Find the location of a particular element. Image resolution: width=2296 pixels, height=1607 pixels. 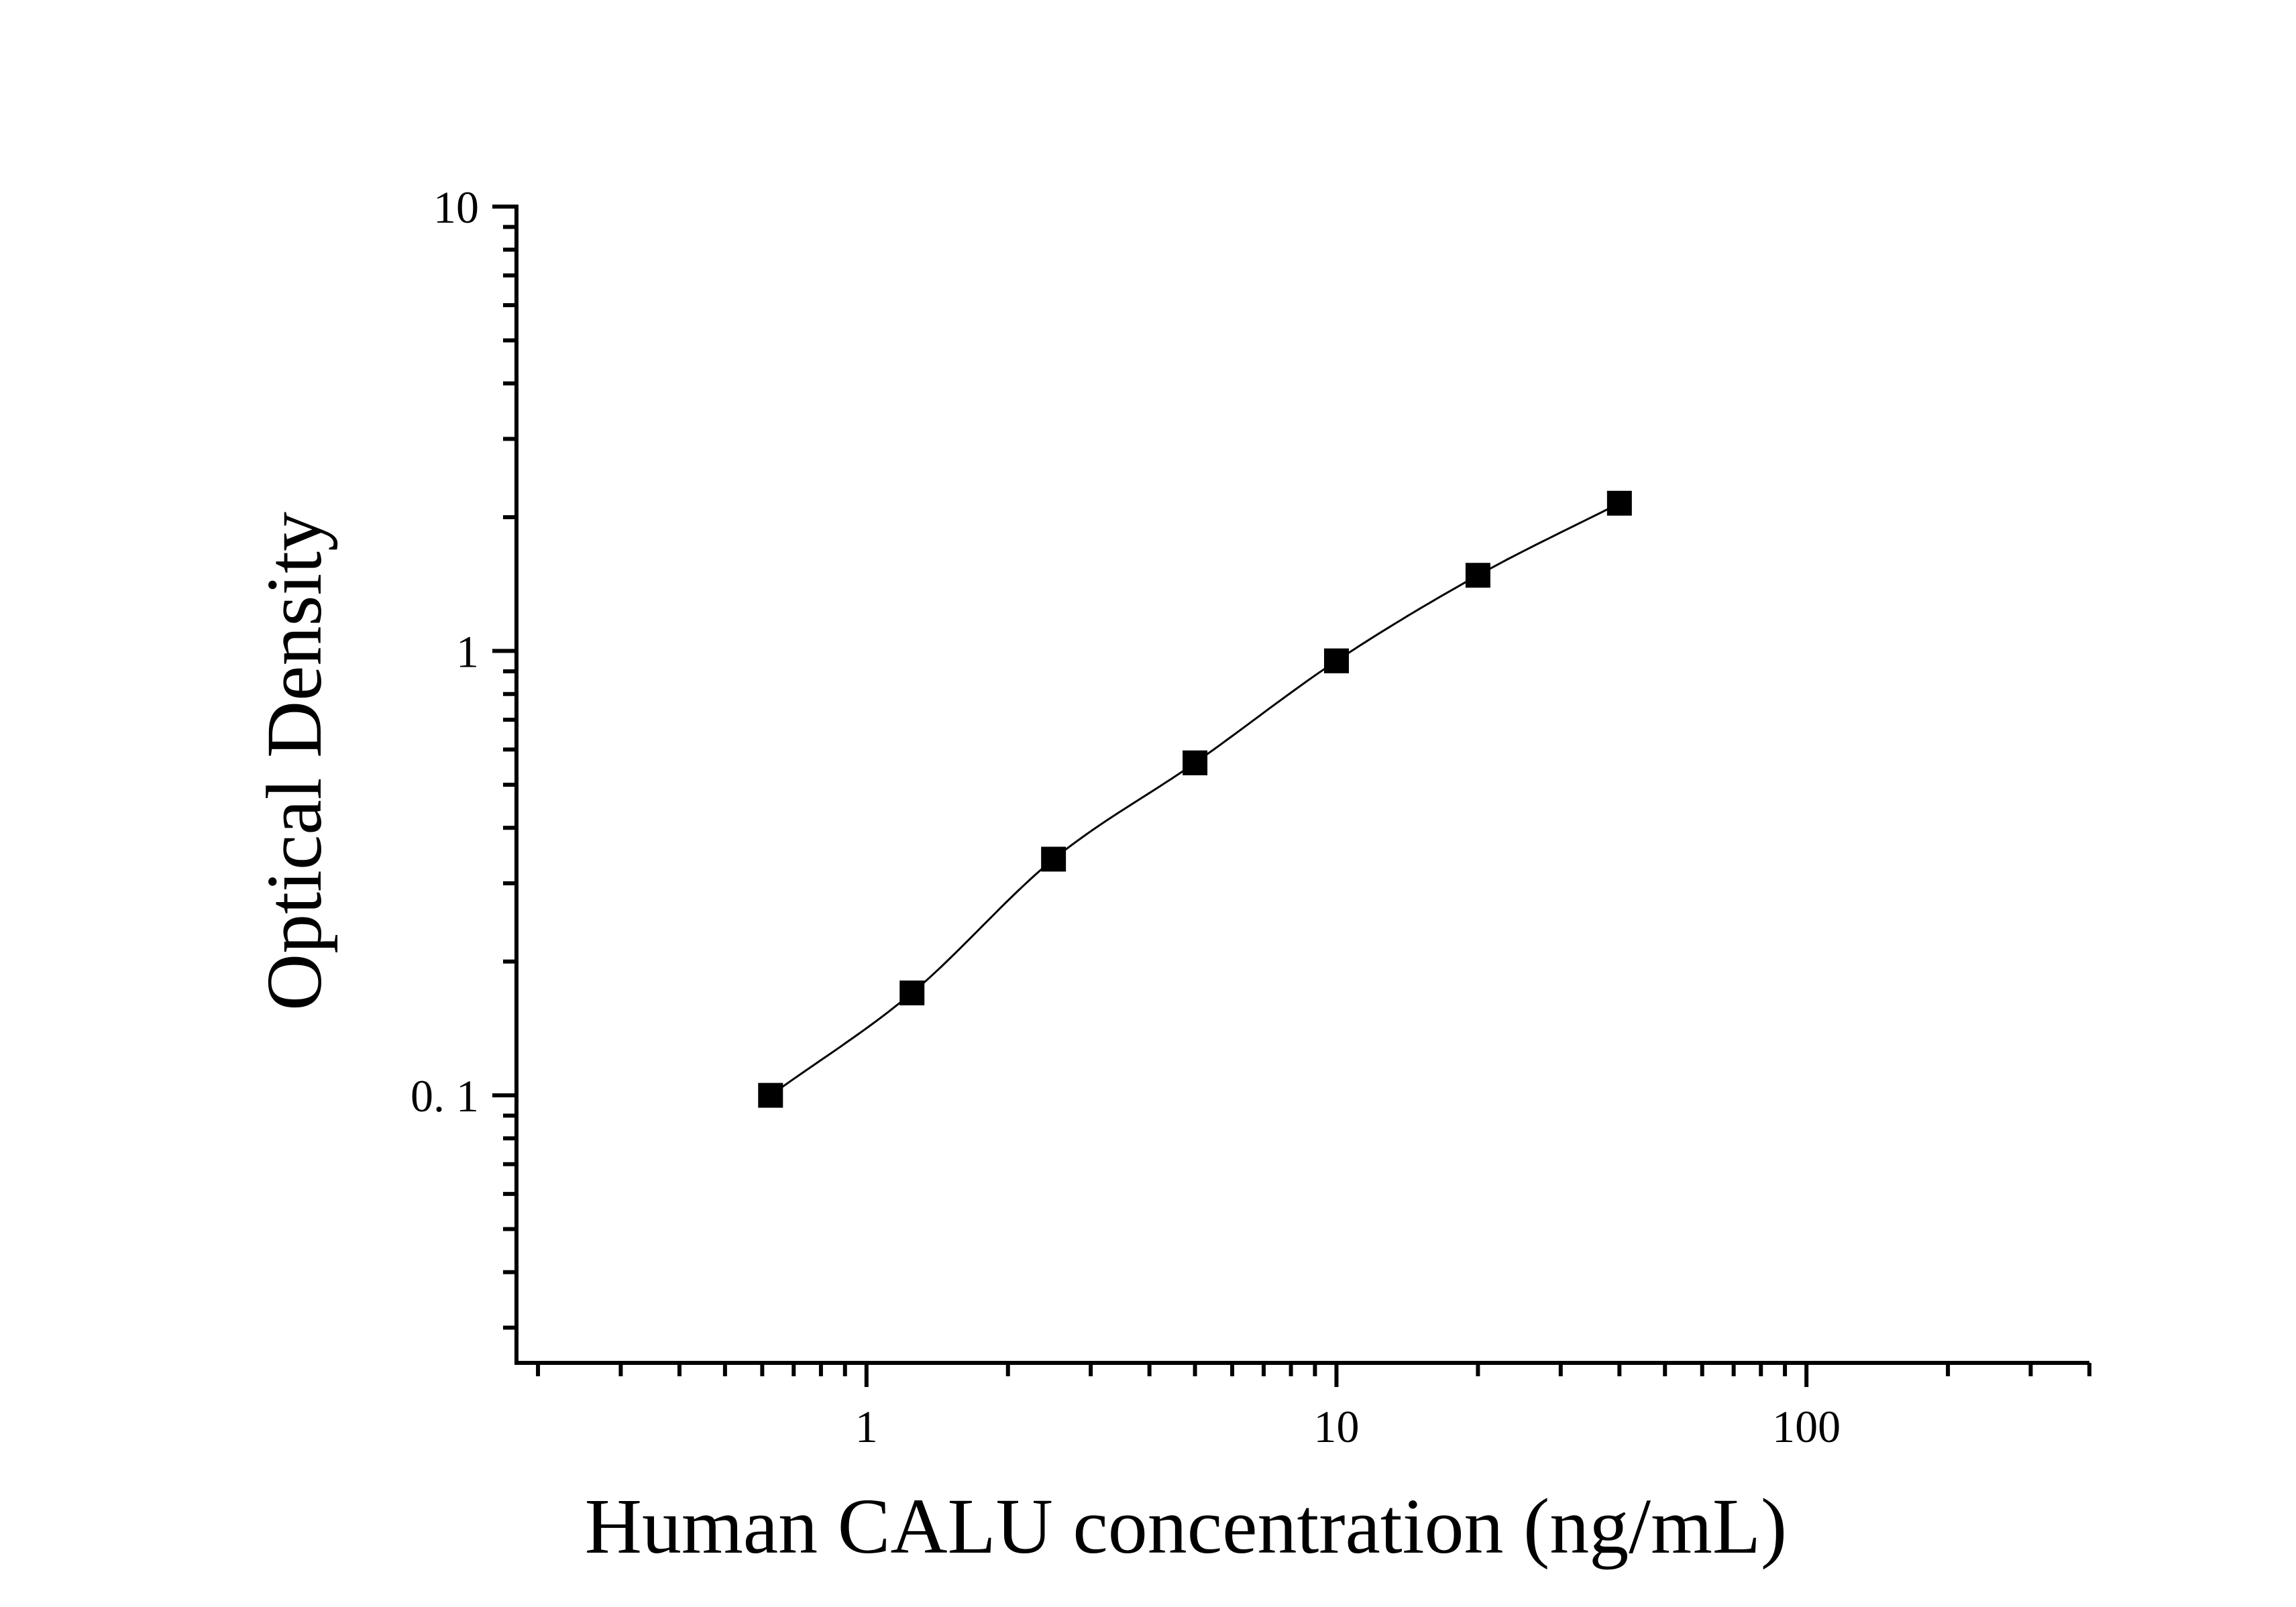

x-tick-label: 1 is located at coordinates (866, 1426).